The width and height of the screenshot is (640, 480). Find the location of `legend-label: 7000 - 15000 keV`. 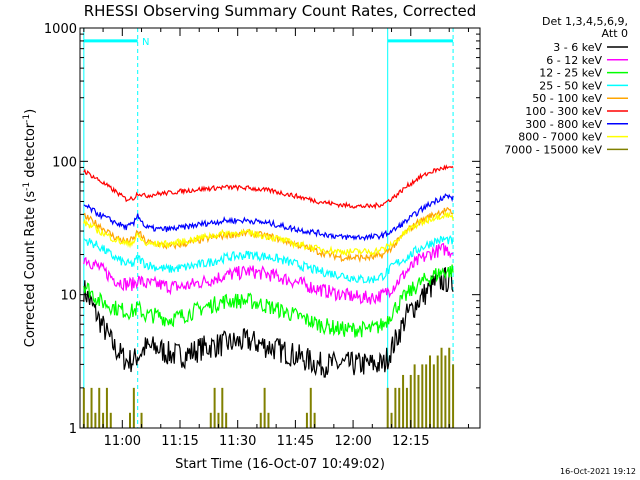

legend-label: 7000 - 15000 keV is located at coordinates (553, 149).